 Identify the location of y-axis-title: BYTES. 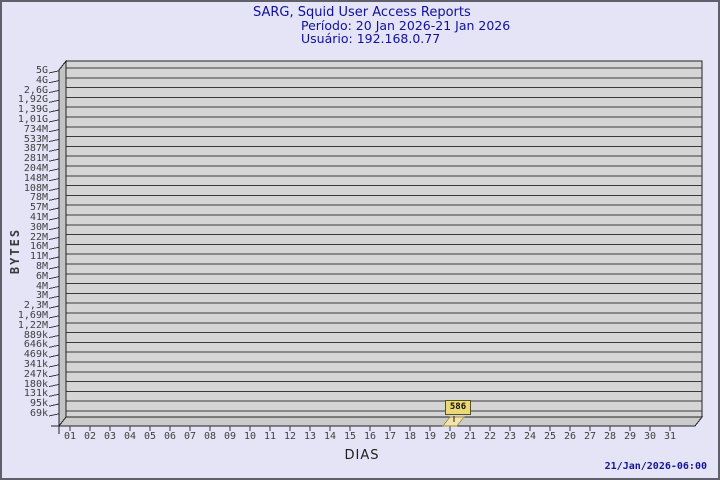
(15, 251).